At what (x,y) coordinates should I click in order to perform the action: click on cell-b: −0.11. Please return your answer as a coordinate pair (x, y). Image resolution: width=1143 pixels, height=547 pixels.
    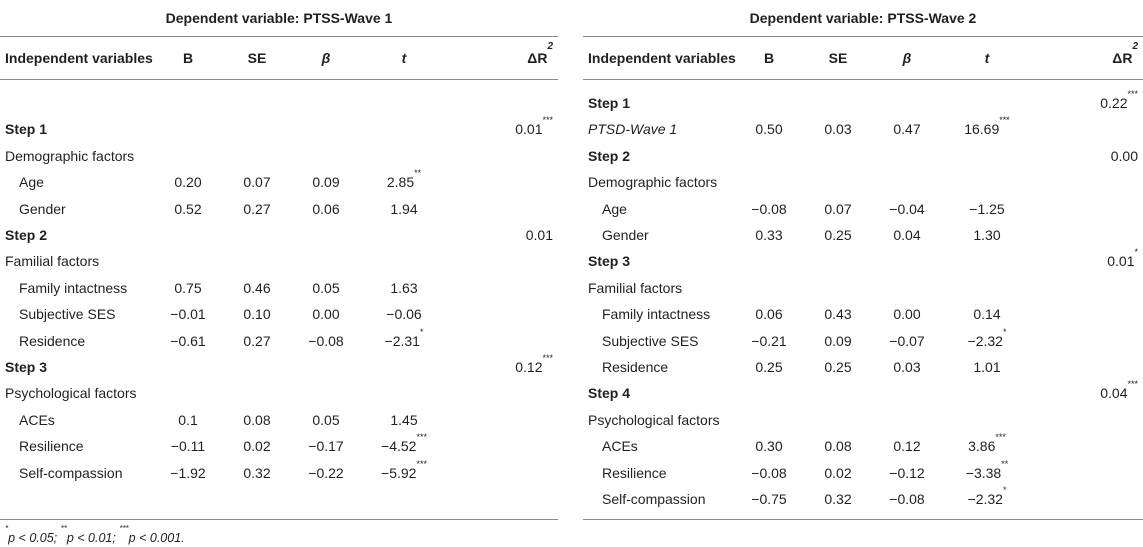
    Looking at the image, I should click on (188, 446).